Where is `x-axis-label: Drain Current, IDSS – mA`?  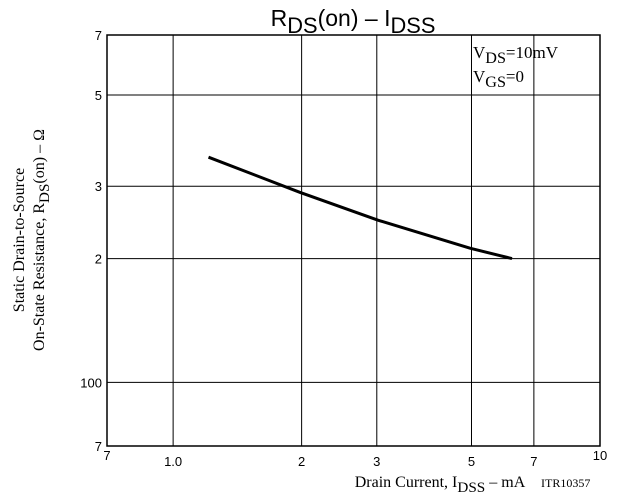
x-axis-label: Drain Current, IDSS – mA is located at coordinates (440, 485).